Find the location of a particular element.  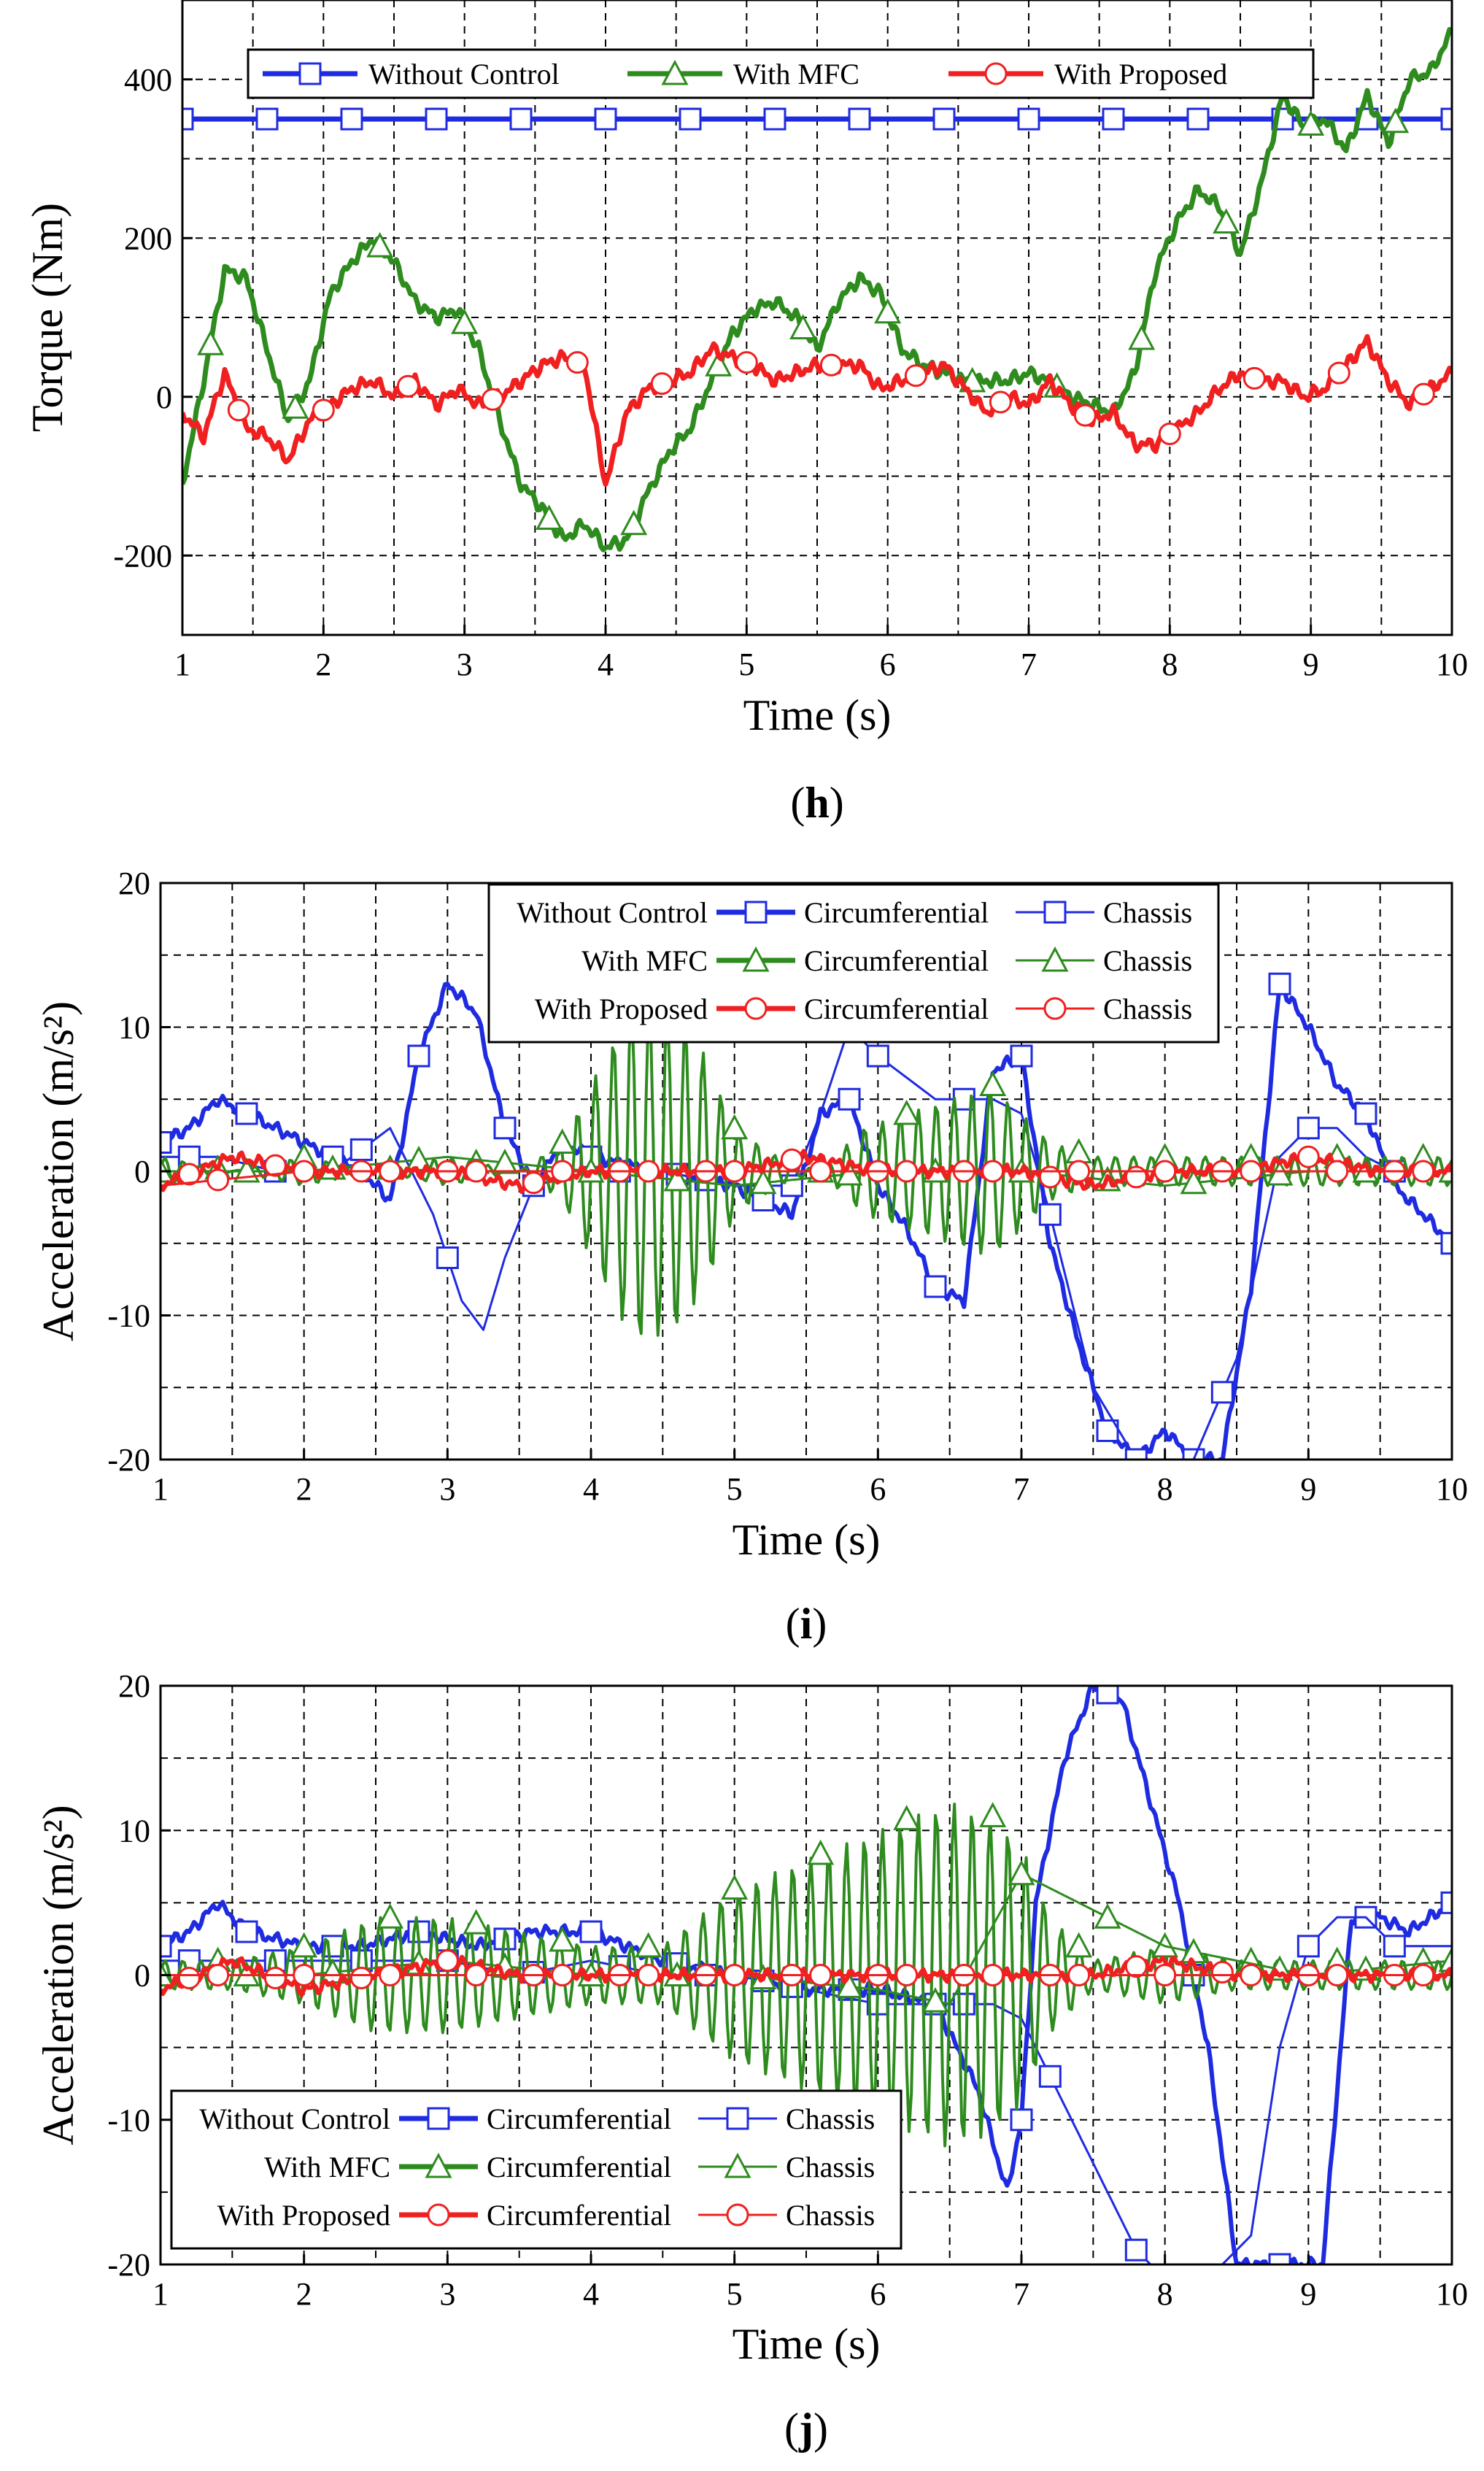

legend-row-label: With MFC is located at coordinates (644, 961).